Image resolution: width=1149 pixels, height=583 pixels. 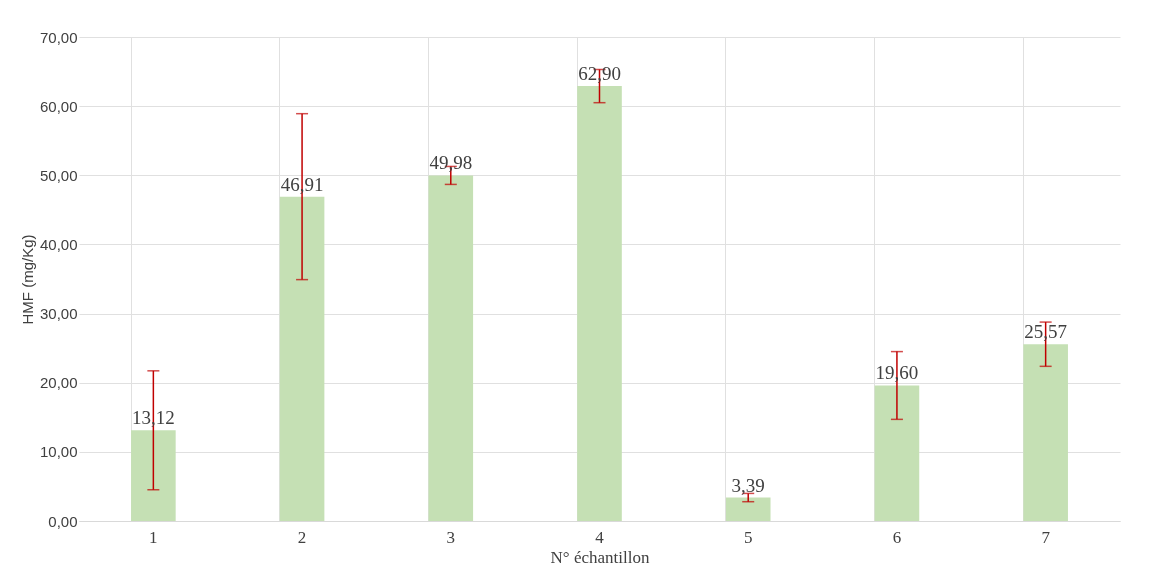 What do you see at coordinates (1046, 537) in the screenshot?
I see `x-tick-label: 7` at bounding box center [1046, 537].